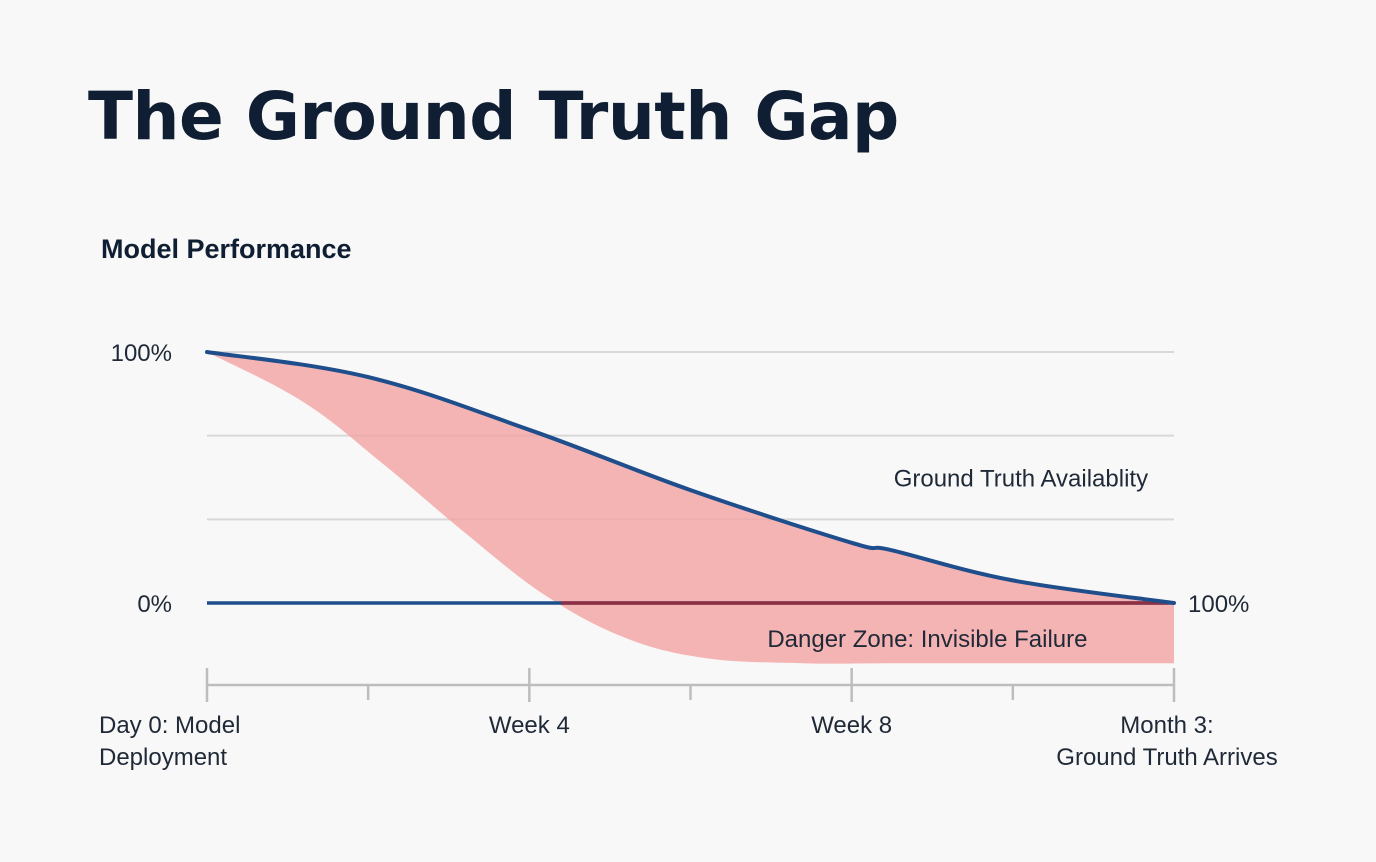 The image size is (1376, 862). I want to click on danger-zone-annotation: Danger Zone: Invisible Failure, so click(927, 639).